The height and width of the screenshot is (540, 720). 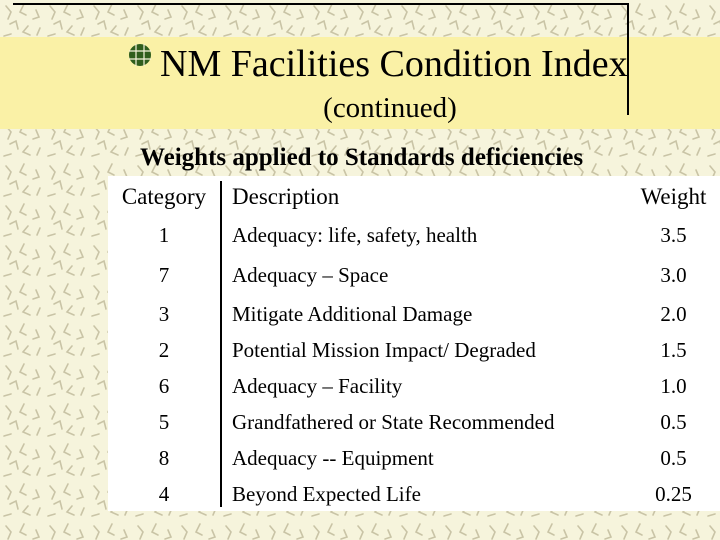 I want to click on row-category: 2, so click(x=164, y=349).